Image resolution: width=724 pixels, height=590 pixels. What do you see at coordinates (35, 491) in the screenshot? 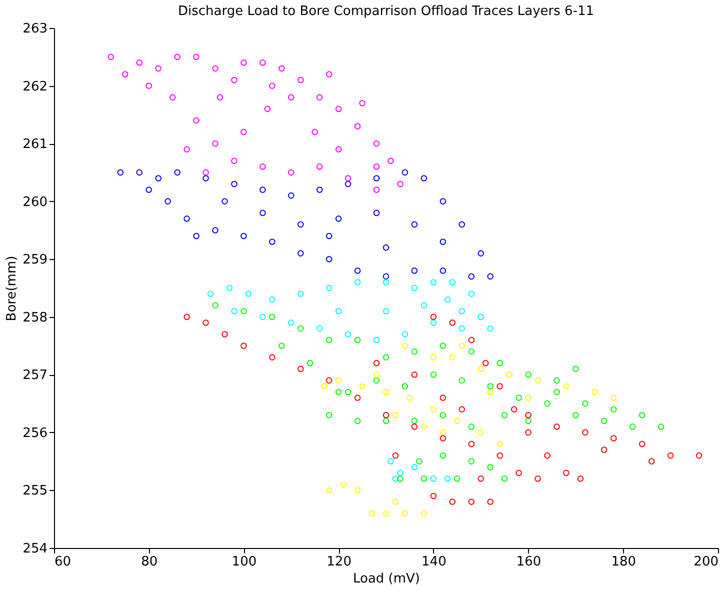
I see `y-tick-label: 255` at bounding box center [35, 491].